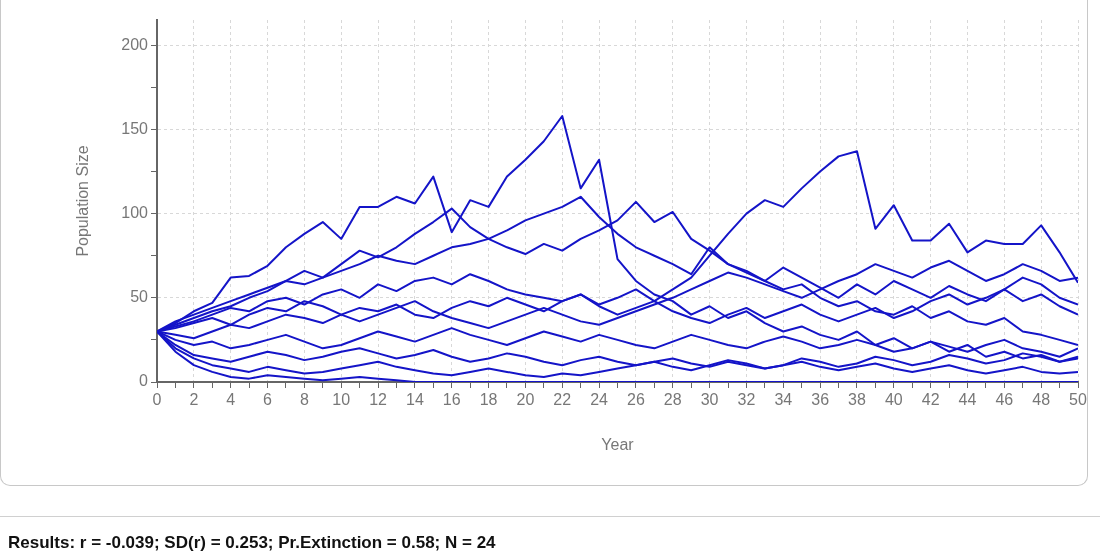 The image size is (1100, 558). What do you see at coordinates (378, 400) in the screenshot?
I see `x-tick-label: 12` at bounding box center [378, 400].